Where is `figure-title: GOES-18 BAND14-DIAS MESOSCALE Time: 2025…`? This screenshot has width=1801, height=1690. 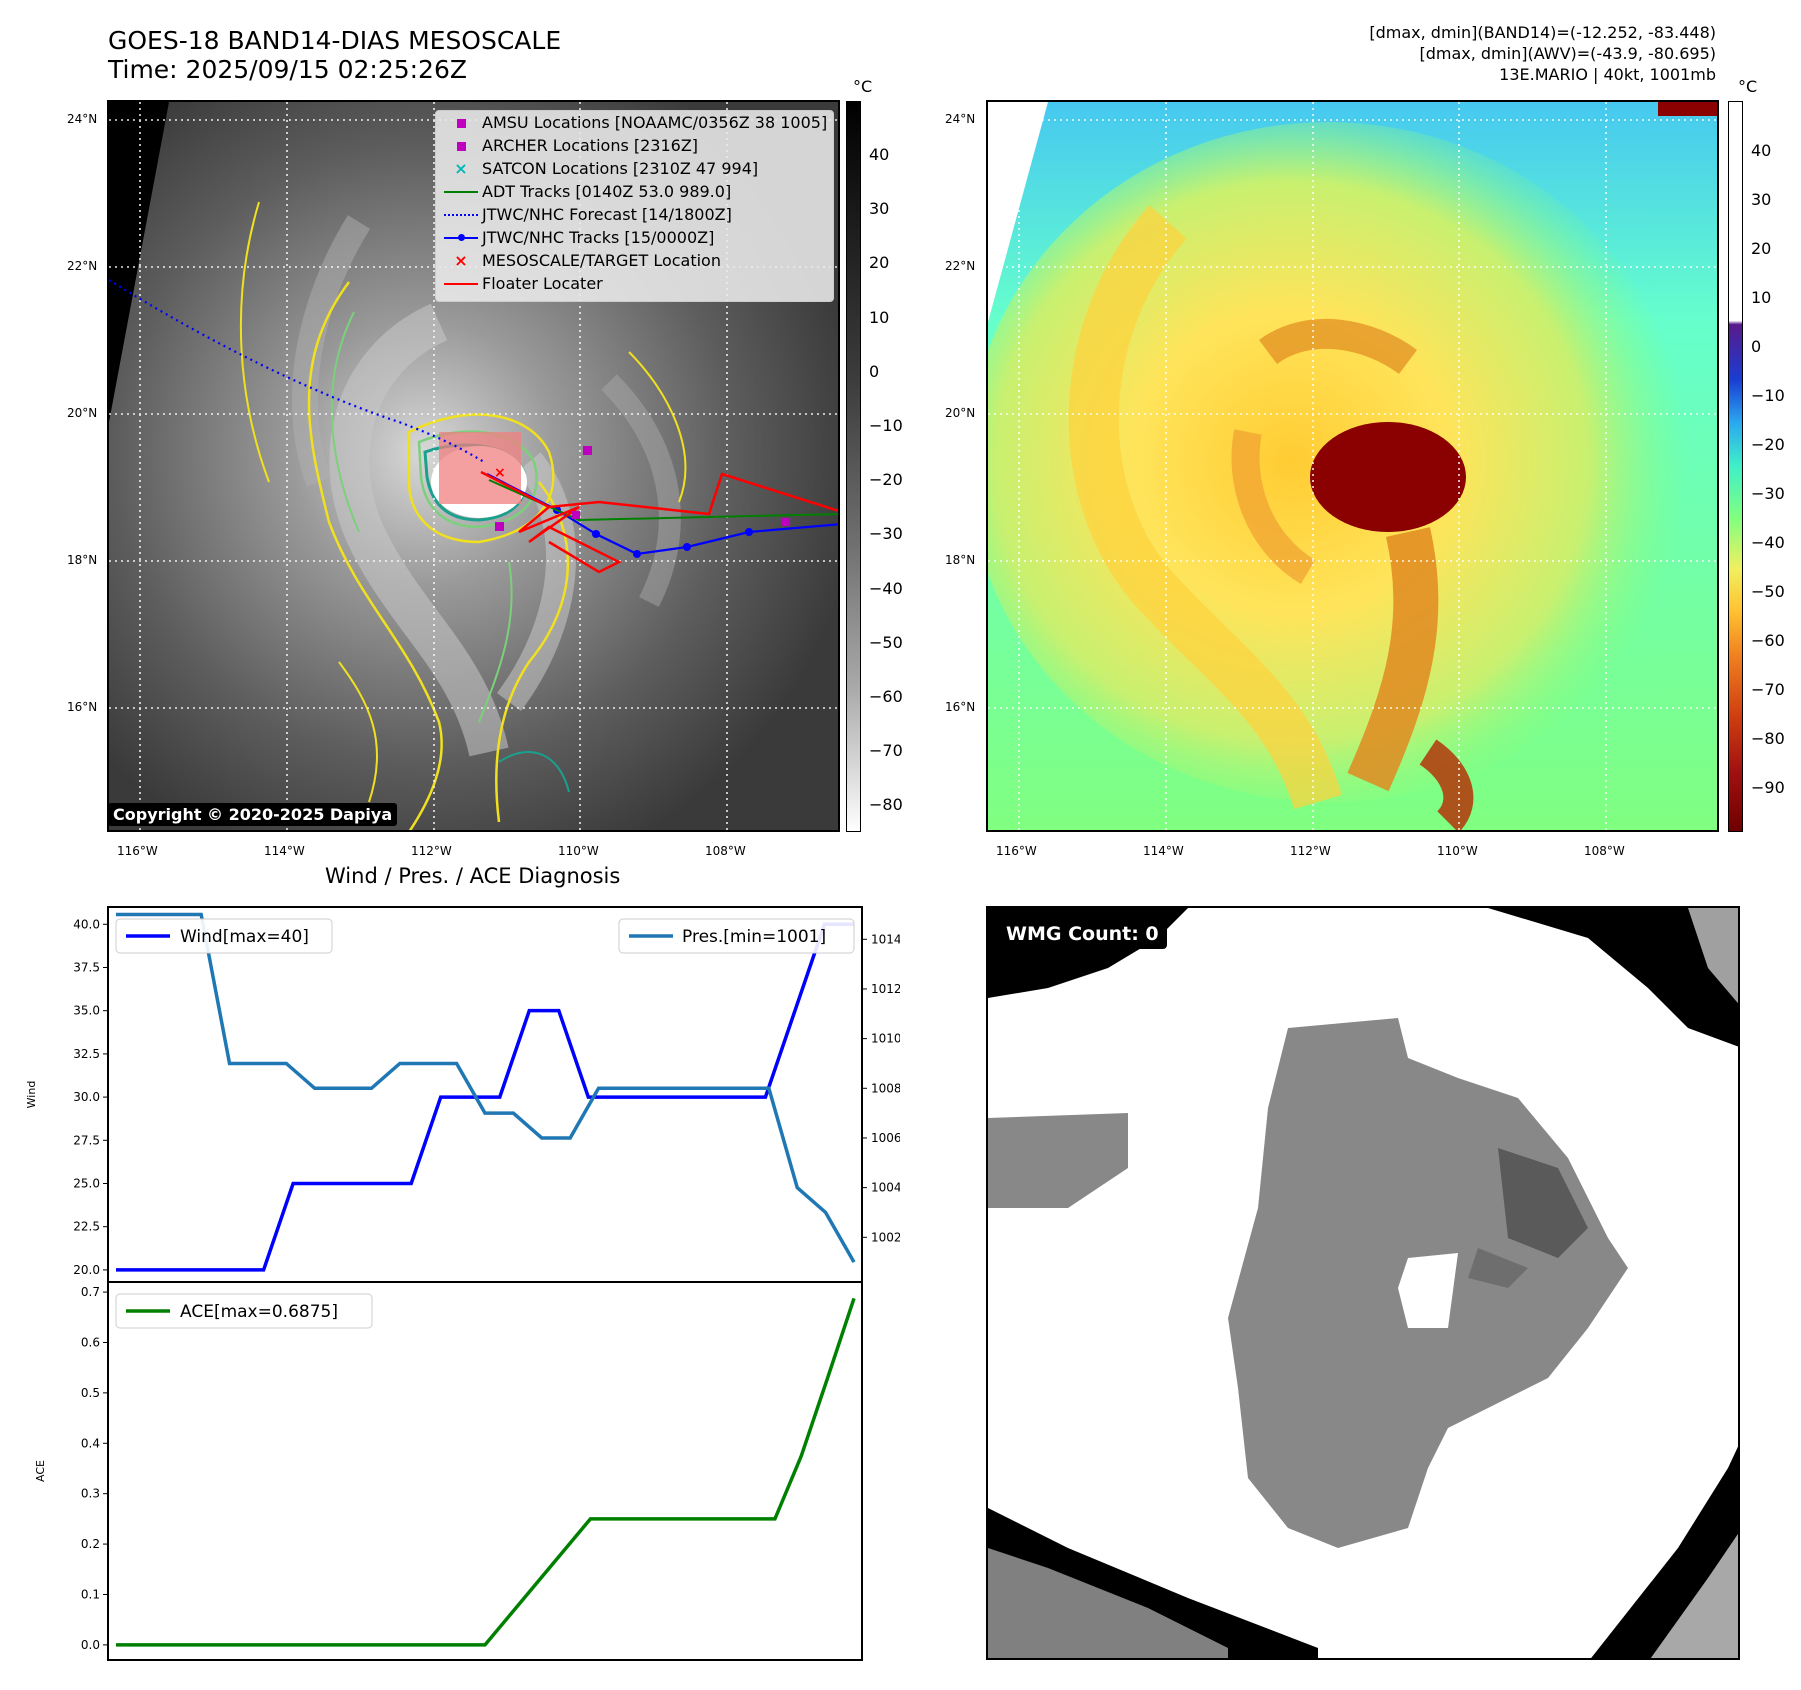
figure-title: GOES-18 BAND14-DIAS MESOSCALE Time: 2025… is located at coordinates (334, 55).